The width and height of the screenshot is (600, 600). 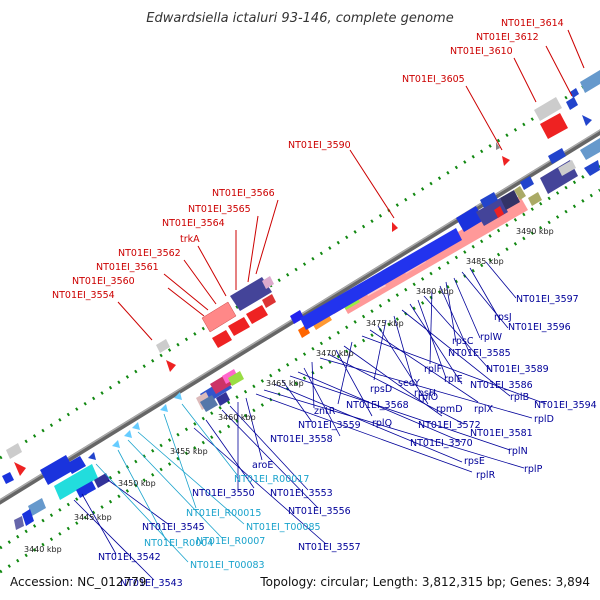 I want to click on gene-label: rpsJ, so click(x=503, y=317).